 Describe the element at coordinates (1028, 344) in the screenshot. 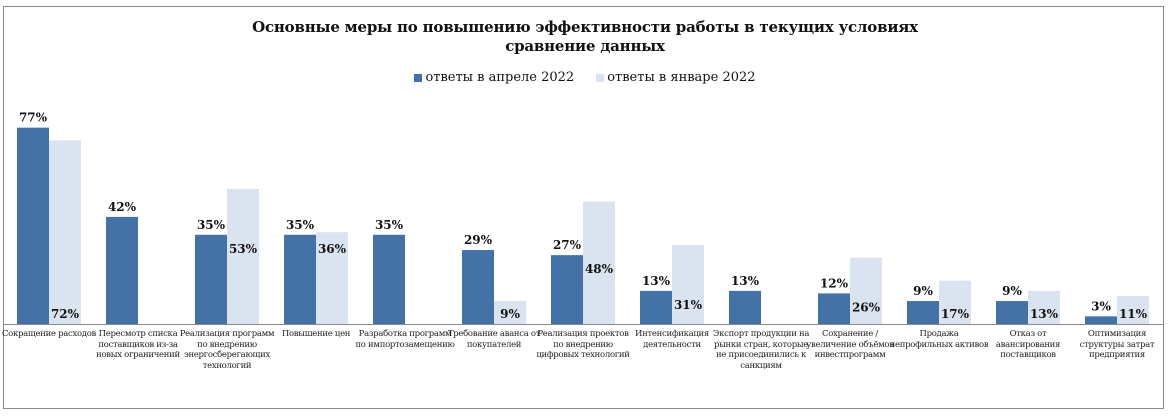

I see `category-label-11: Отказ от авансирования поставщиков` at that location.